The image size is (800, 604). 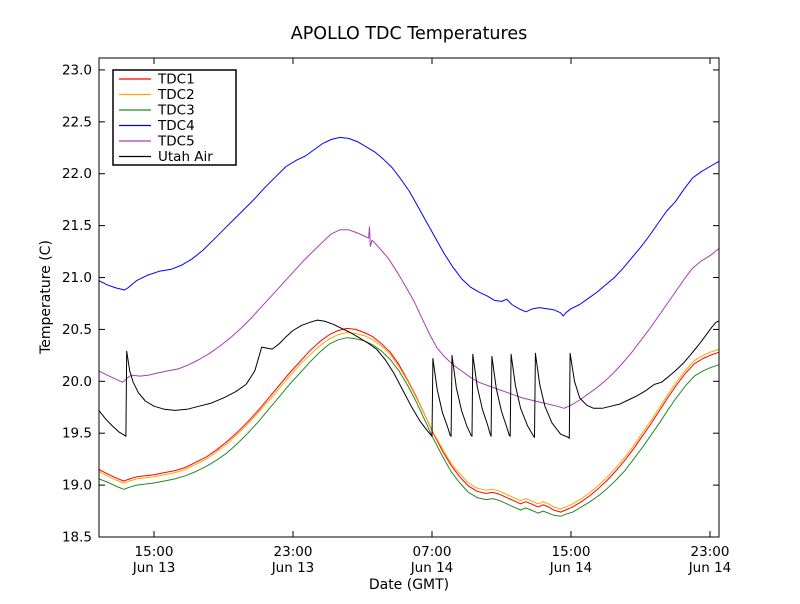 What do you see at coordinates (409, 585) in the screenshot?
I see `x-axis-label: Date (GMT)` at bounding box center [409, 585].